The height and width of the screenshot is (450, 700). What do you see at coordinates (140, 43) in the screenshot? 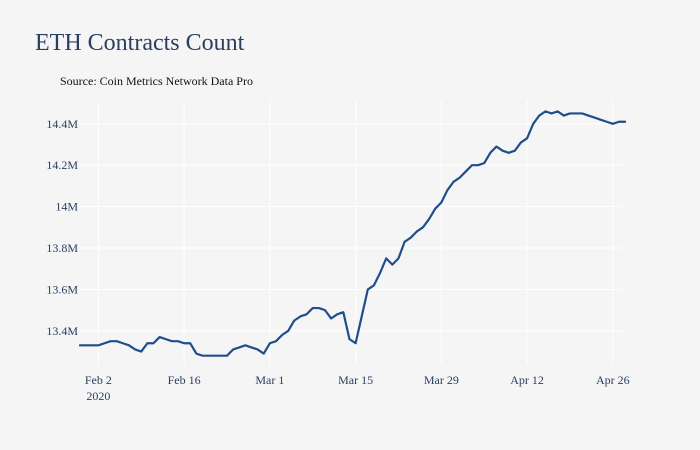
I see `chart-title: ETH Contracts Count` at bounding box center [140, 43].